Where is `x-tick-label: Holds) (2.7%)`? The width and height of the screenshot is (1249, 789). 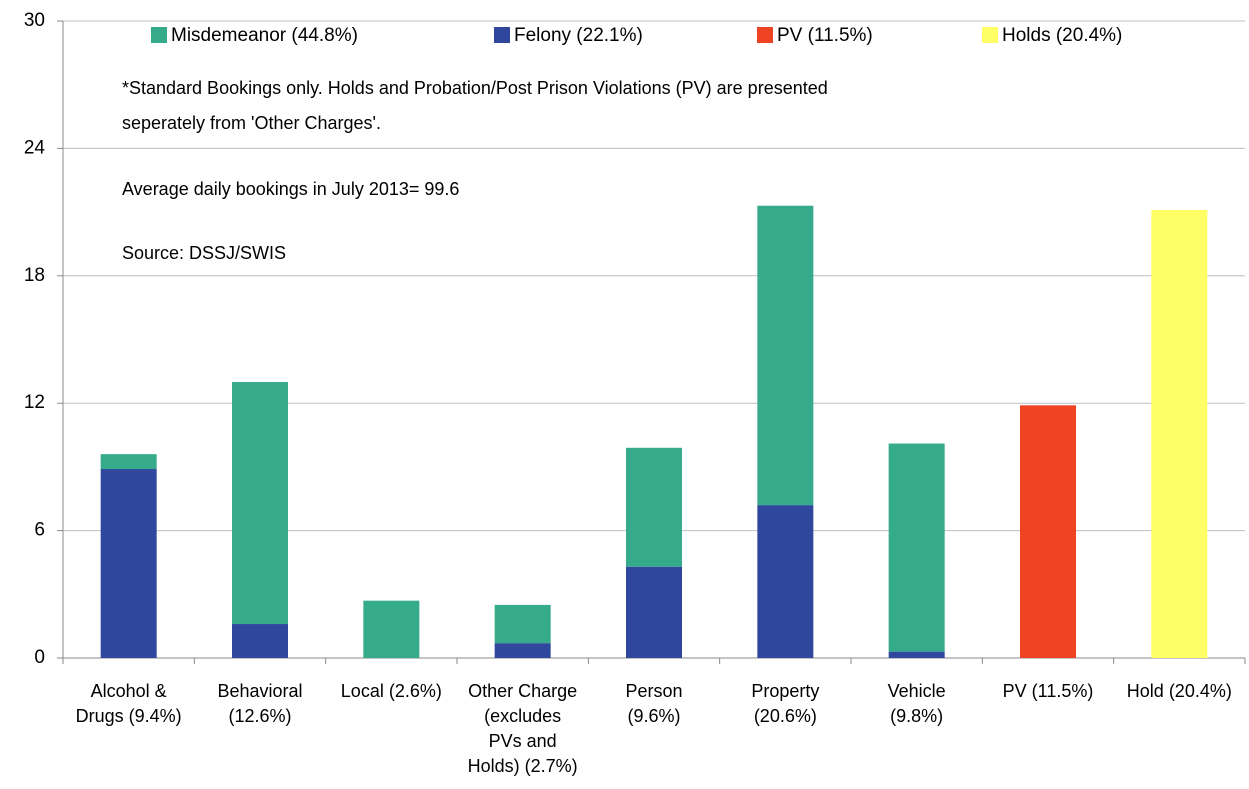
x-tick-label: Holds) (2.7%) is located at coordinates (523, 766).